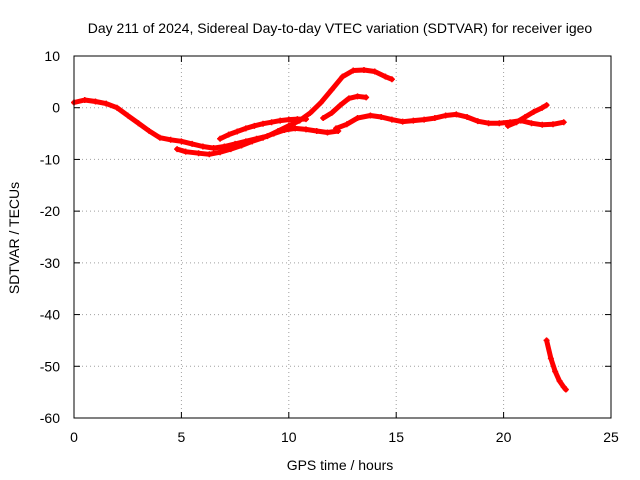 Image resolution: width=640 pixels, height=480 pixels. What do you see at coordinates (50, 418) in the screenshot?
I see `y-tick-label: -60` at bounding box center [50, 418].